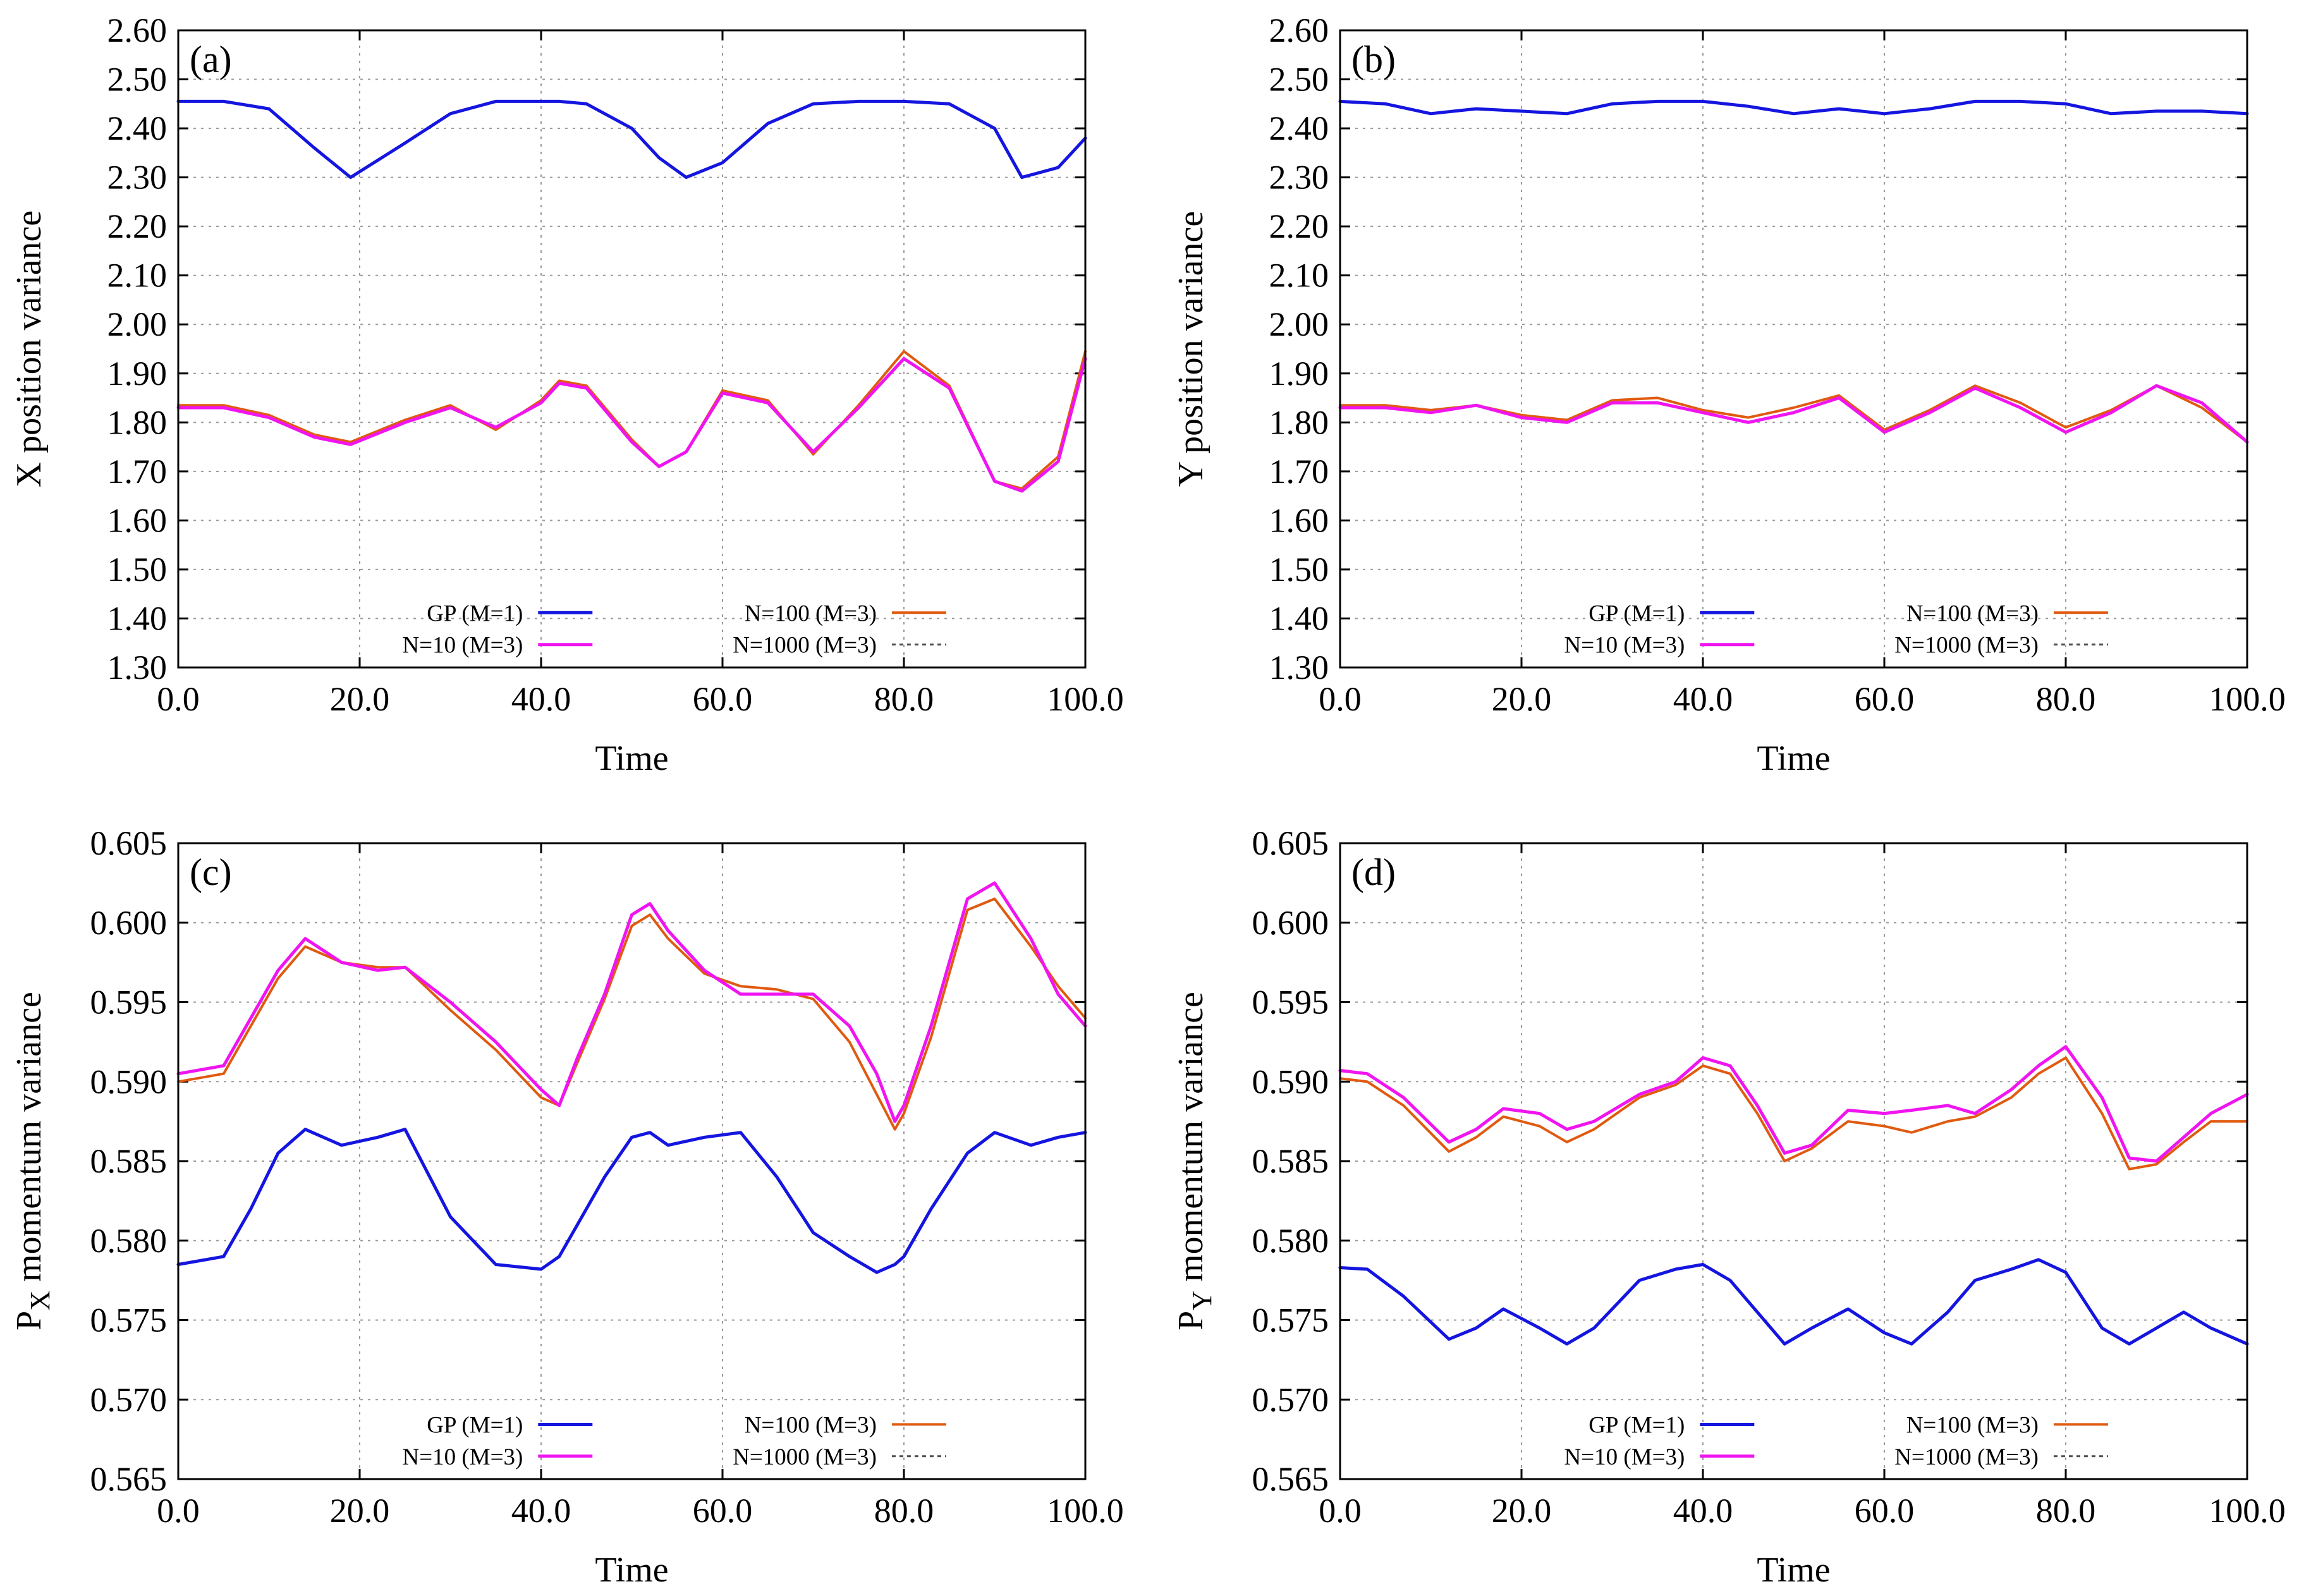 The width and height of the screenshot is (2311, 1596). What do you see at coordinates (129, 1399) in the screenshot?
I see `y-tick-label: 0.570` at bounding box center [129, 1399].